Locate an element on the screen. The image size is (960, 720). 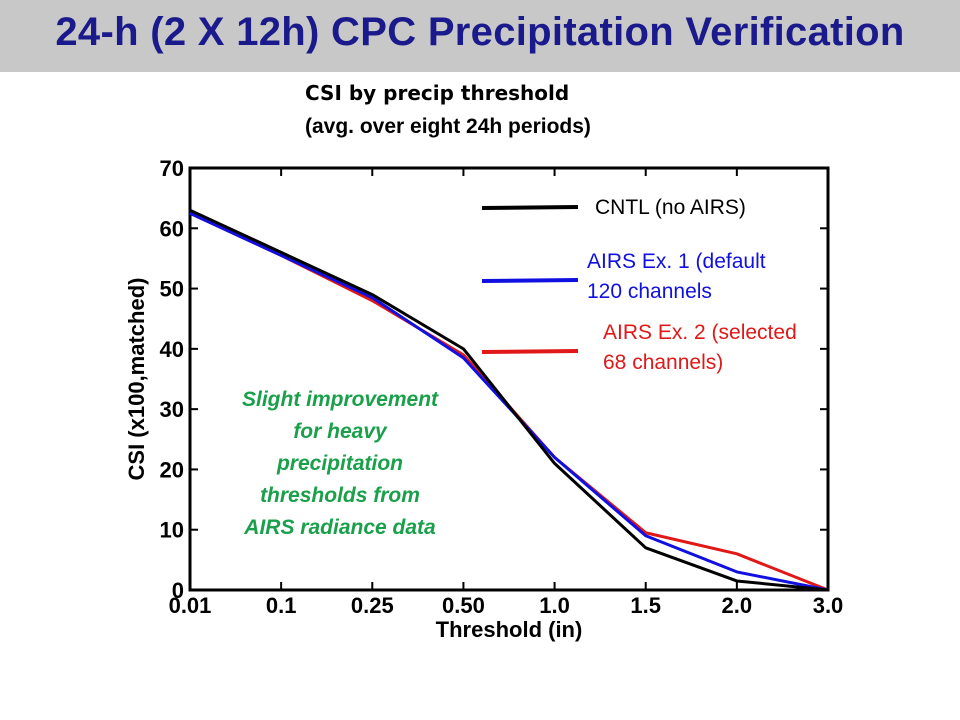
x-tick-label: 3.0 is located at coordinates (828, 605).